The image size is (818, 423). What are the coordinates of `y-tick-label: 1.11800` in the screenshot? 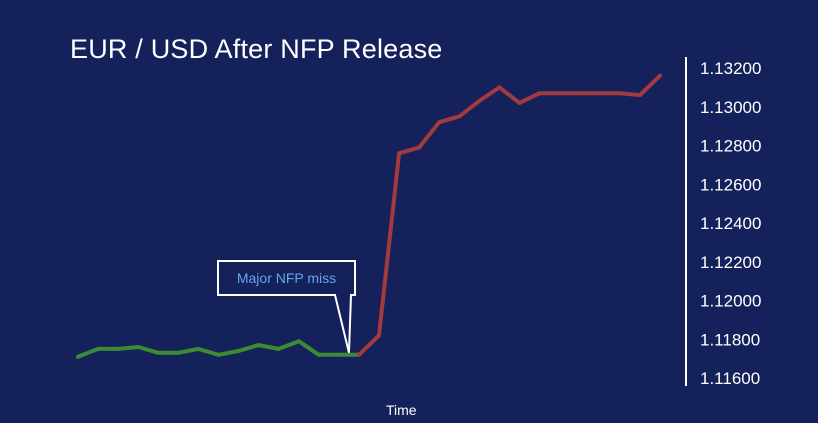 It's located at (730, 339).